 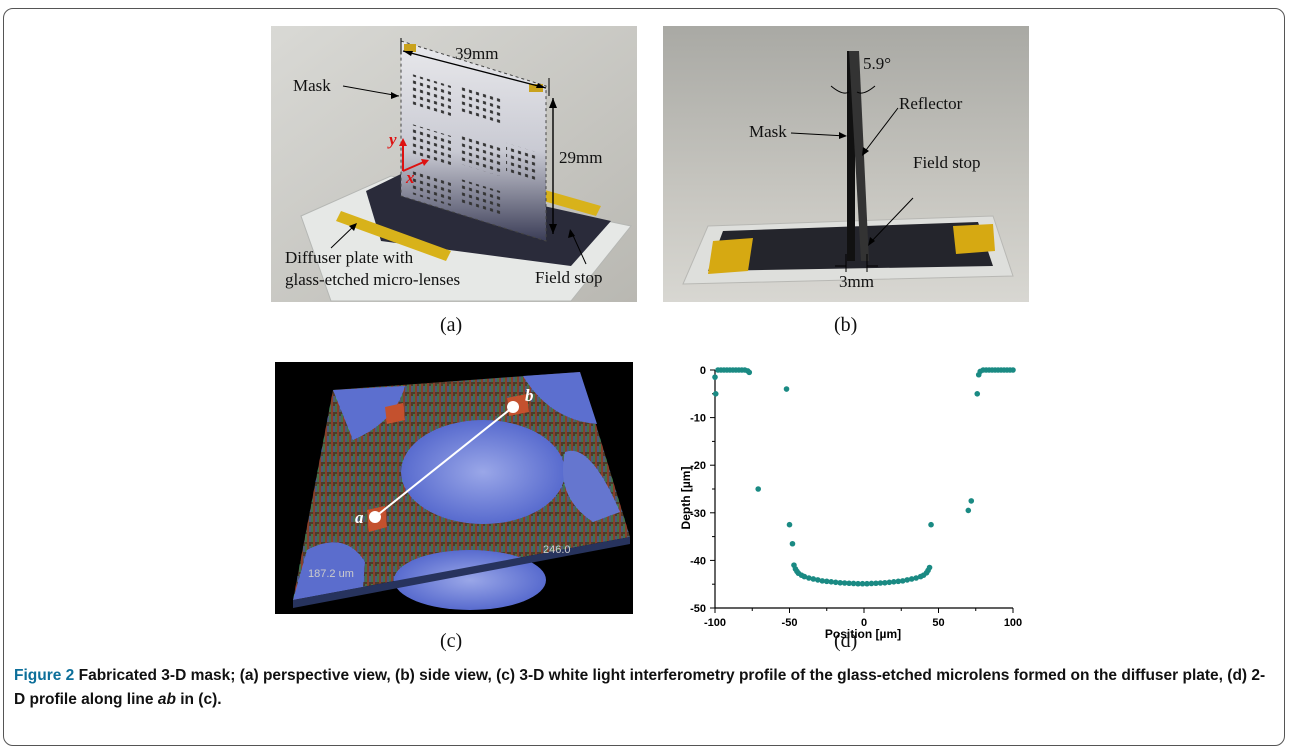 I want to click on point-a-label: a, so click(x=359, y=517).